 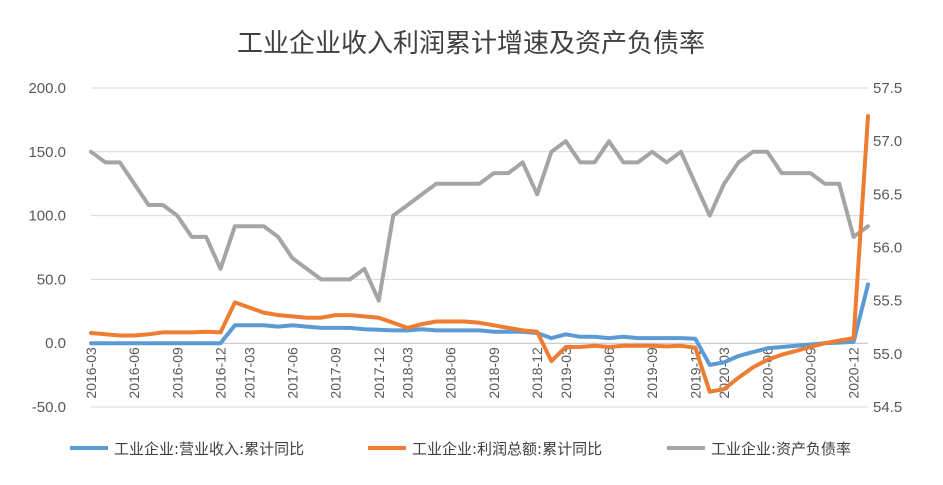 I want to click on legend-item-debt-ratio: 工业企业:资产负债率, so click(x=759, y=449).